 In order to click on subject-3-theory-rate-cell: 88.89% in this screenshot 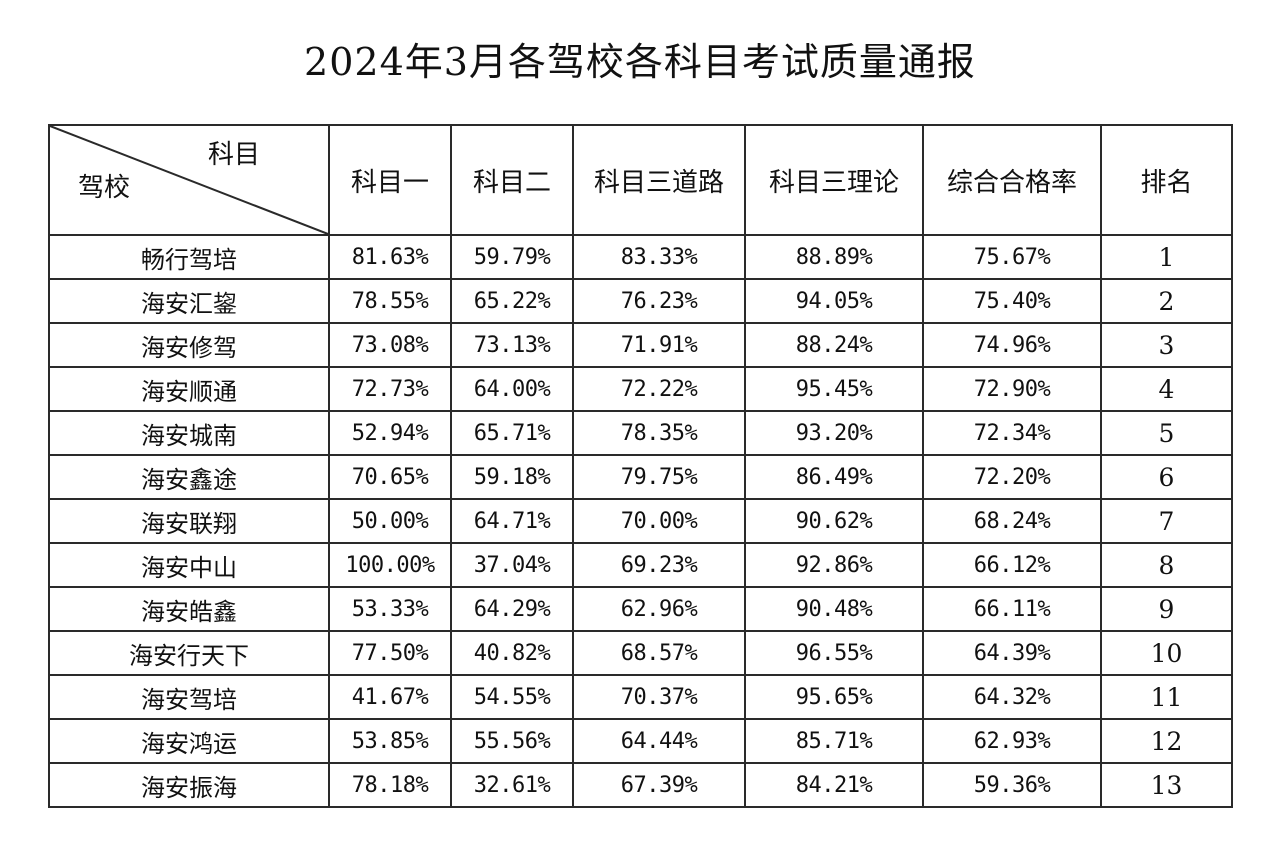, I will do `click(834, 257)`.